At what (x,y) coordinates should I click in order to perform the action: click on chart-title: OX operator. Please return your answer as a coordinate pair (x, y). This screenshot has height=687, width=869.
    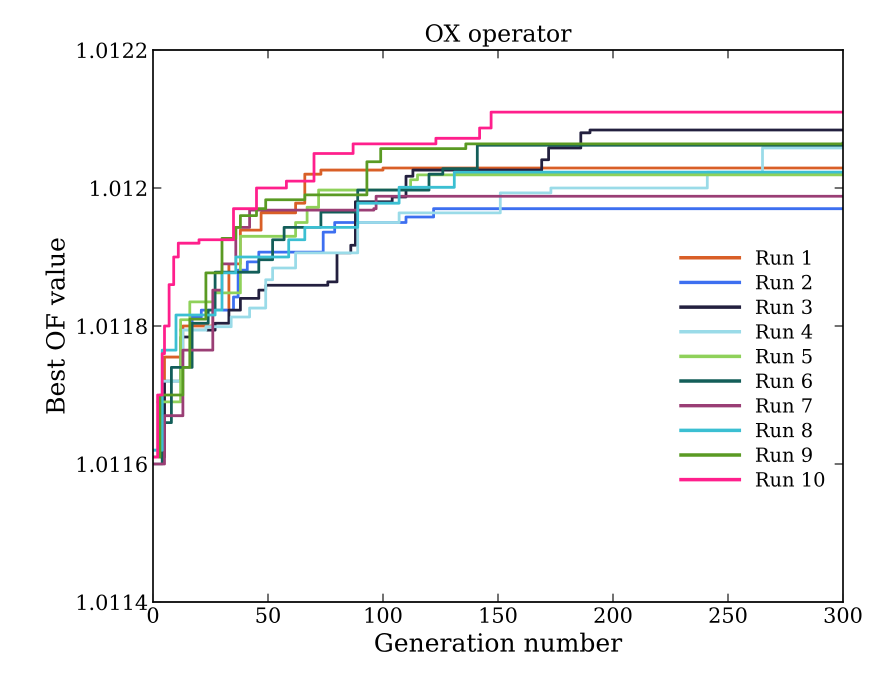
    Looking at the image, I should click on (499, 35).